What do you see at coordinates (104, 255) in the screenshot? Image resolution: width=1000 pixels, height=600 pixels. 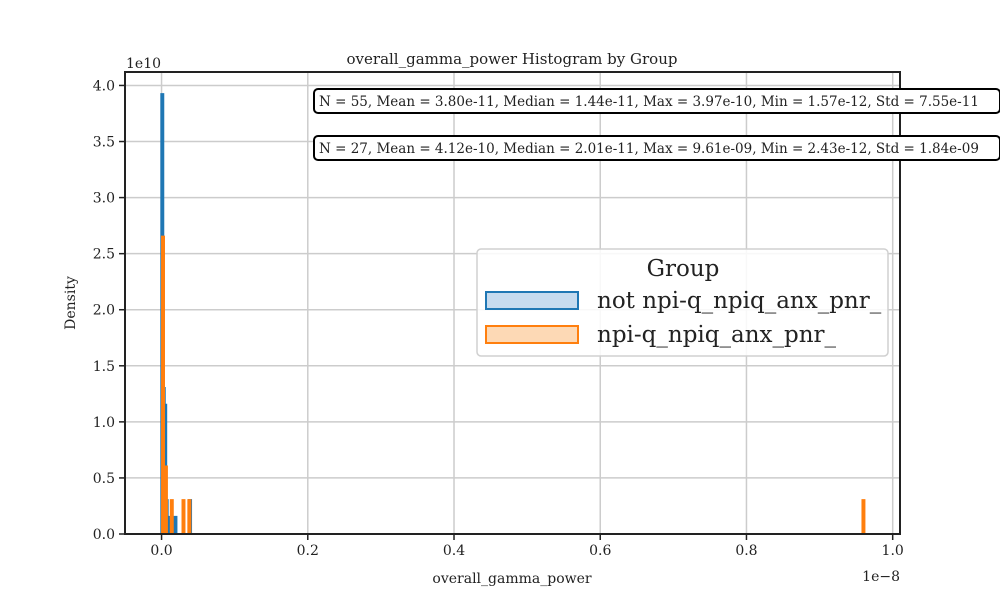 I see `y-tick-label: 2.5` at bounding box center [104, 255].